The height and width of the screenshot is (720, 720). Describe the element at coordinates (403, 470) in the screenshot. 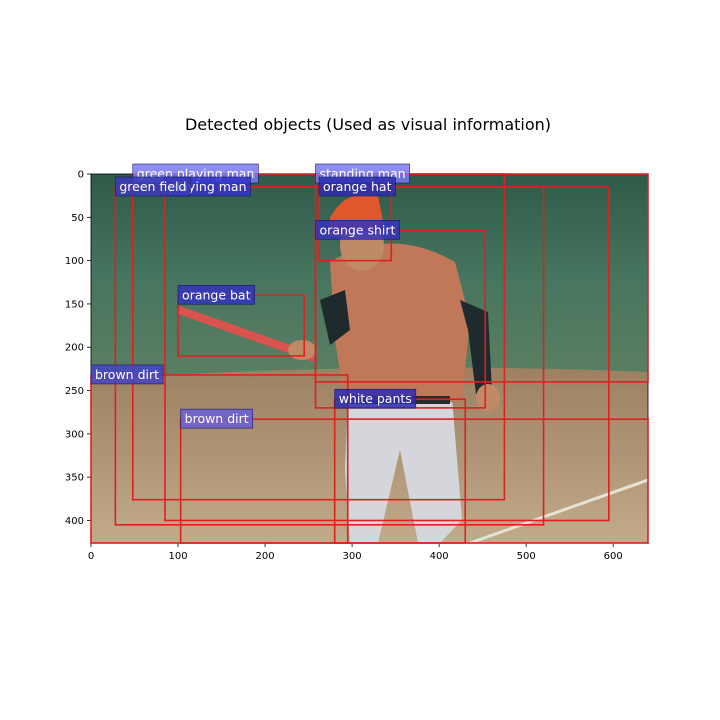

I see `player-pants` at that location.